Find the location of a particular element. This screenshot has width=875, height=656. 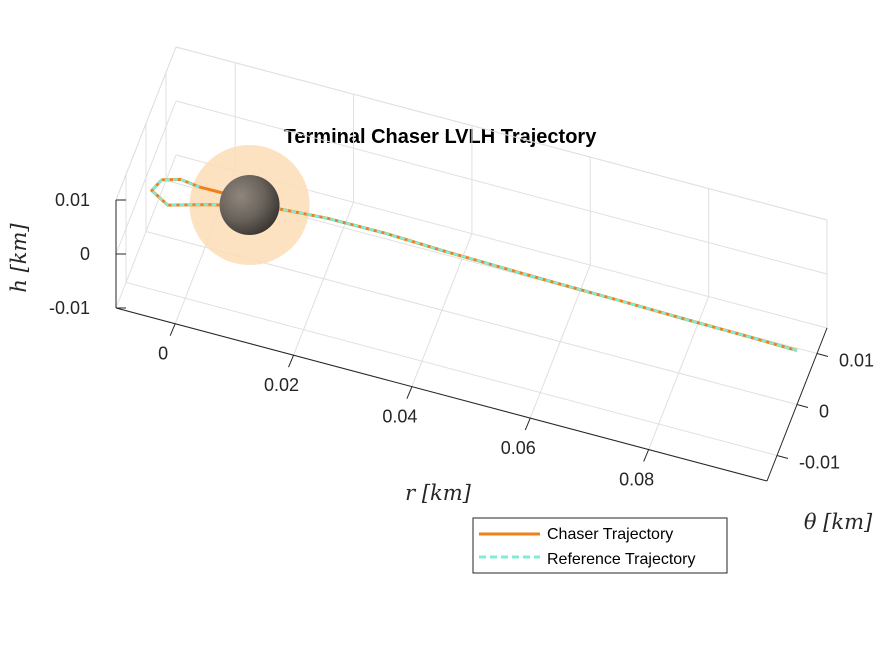

z-tick-label: 0.01 is located at coordinates (72, 200).